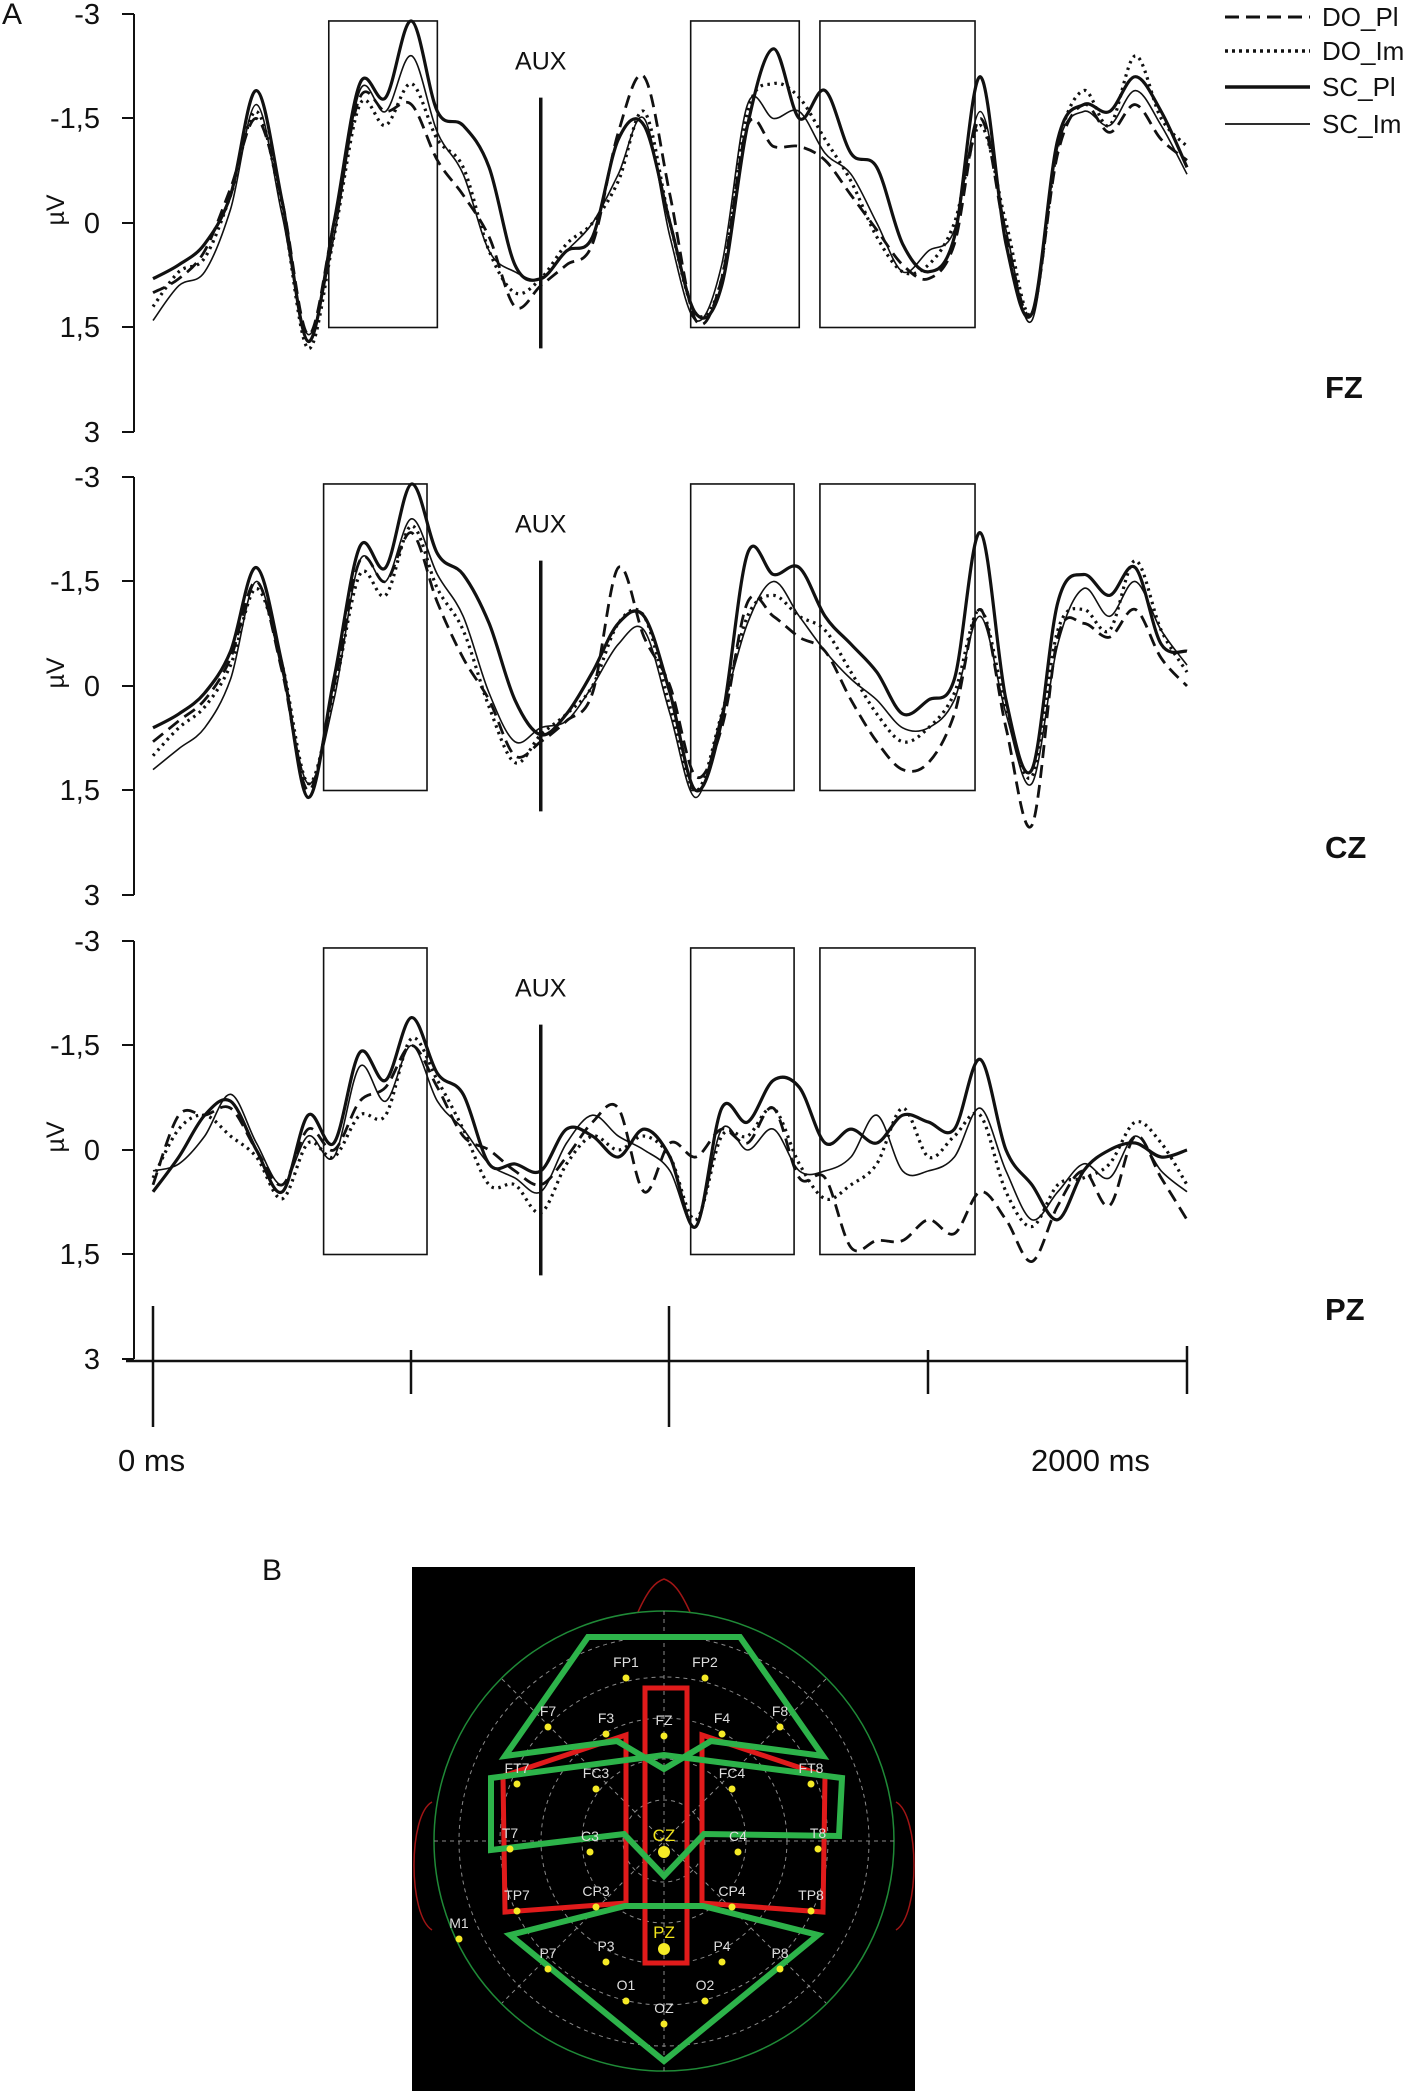  Describe the element at coordinates (664, 1703) in the screenshot. I see `frontal-roi` at that location.